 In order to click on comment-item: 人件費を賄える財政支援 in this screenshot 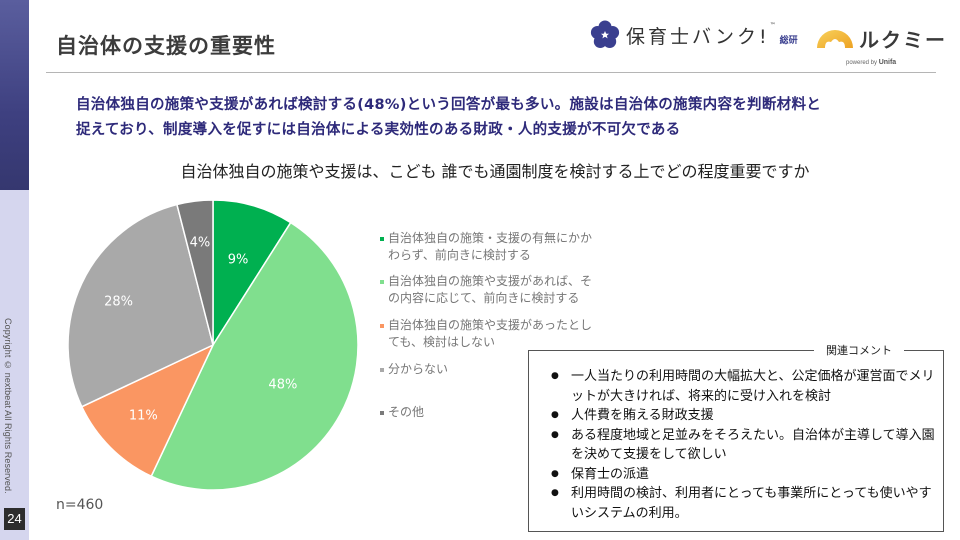, I will do `click(743, 416)`.